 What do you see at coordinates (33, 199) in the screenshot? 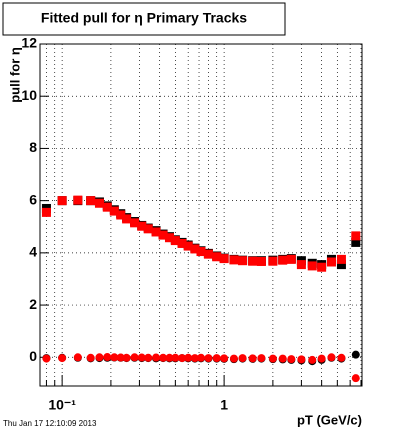
I see `y-tick-label: 6` at bounding box center [33, 199].